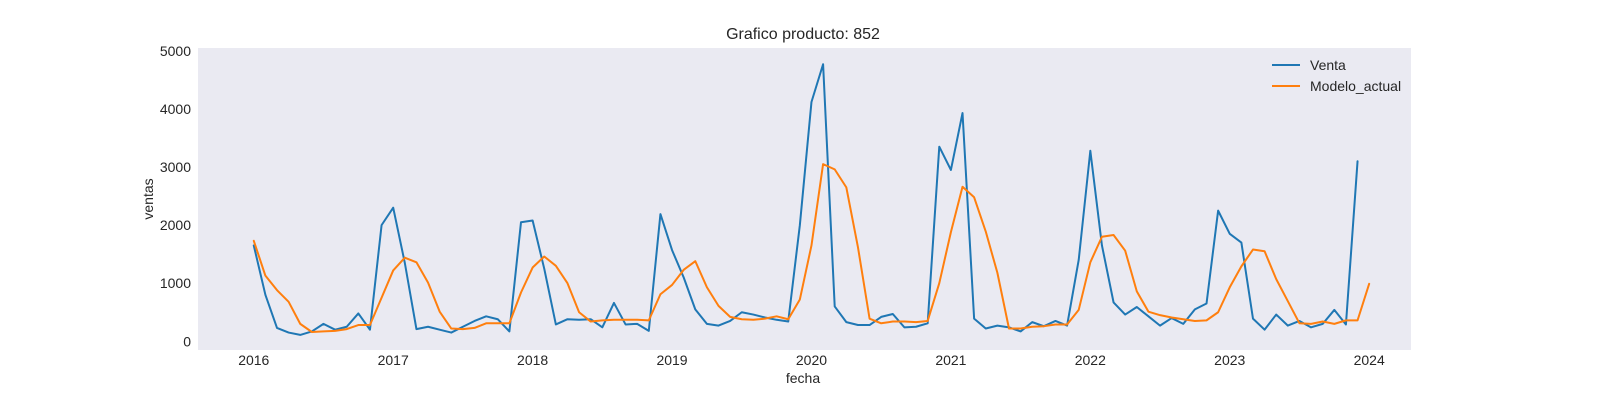 This screenshot has width=1600, height=400. Describe the element at coordinates (175, 283) in the screenshot. I see `y-tick-label: 1000` at that location.